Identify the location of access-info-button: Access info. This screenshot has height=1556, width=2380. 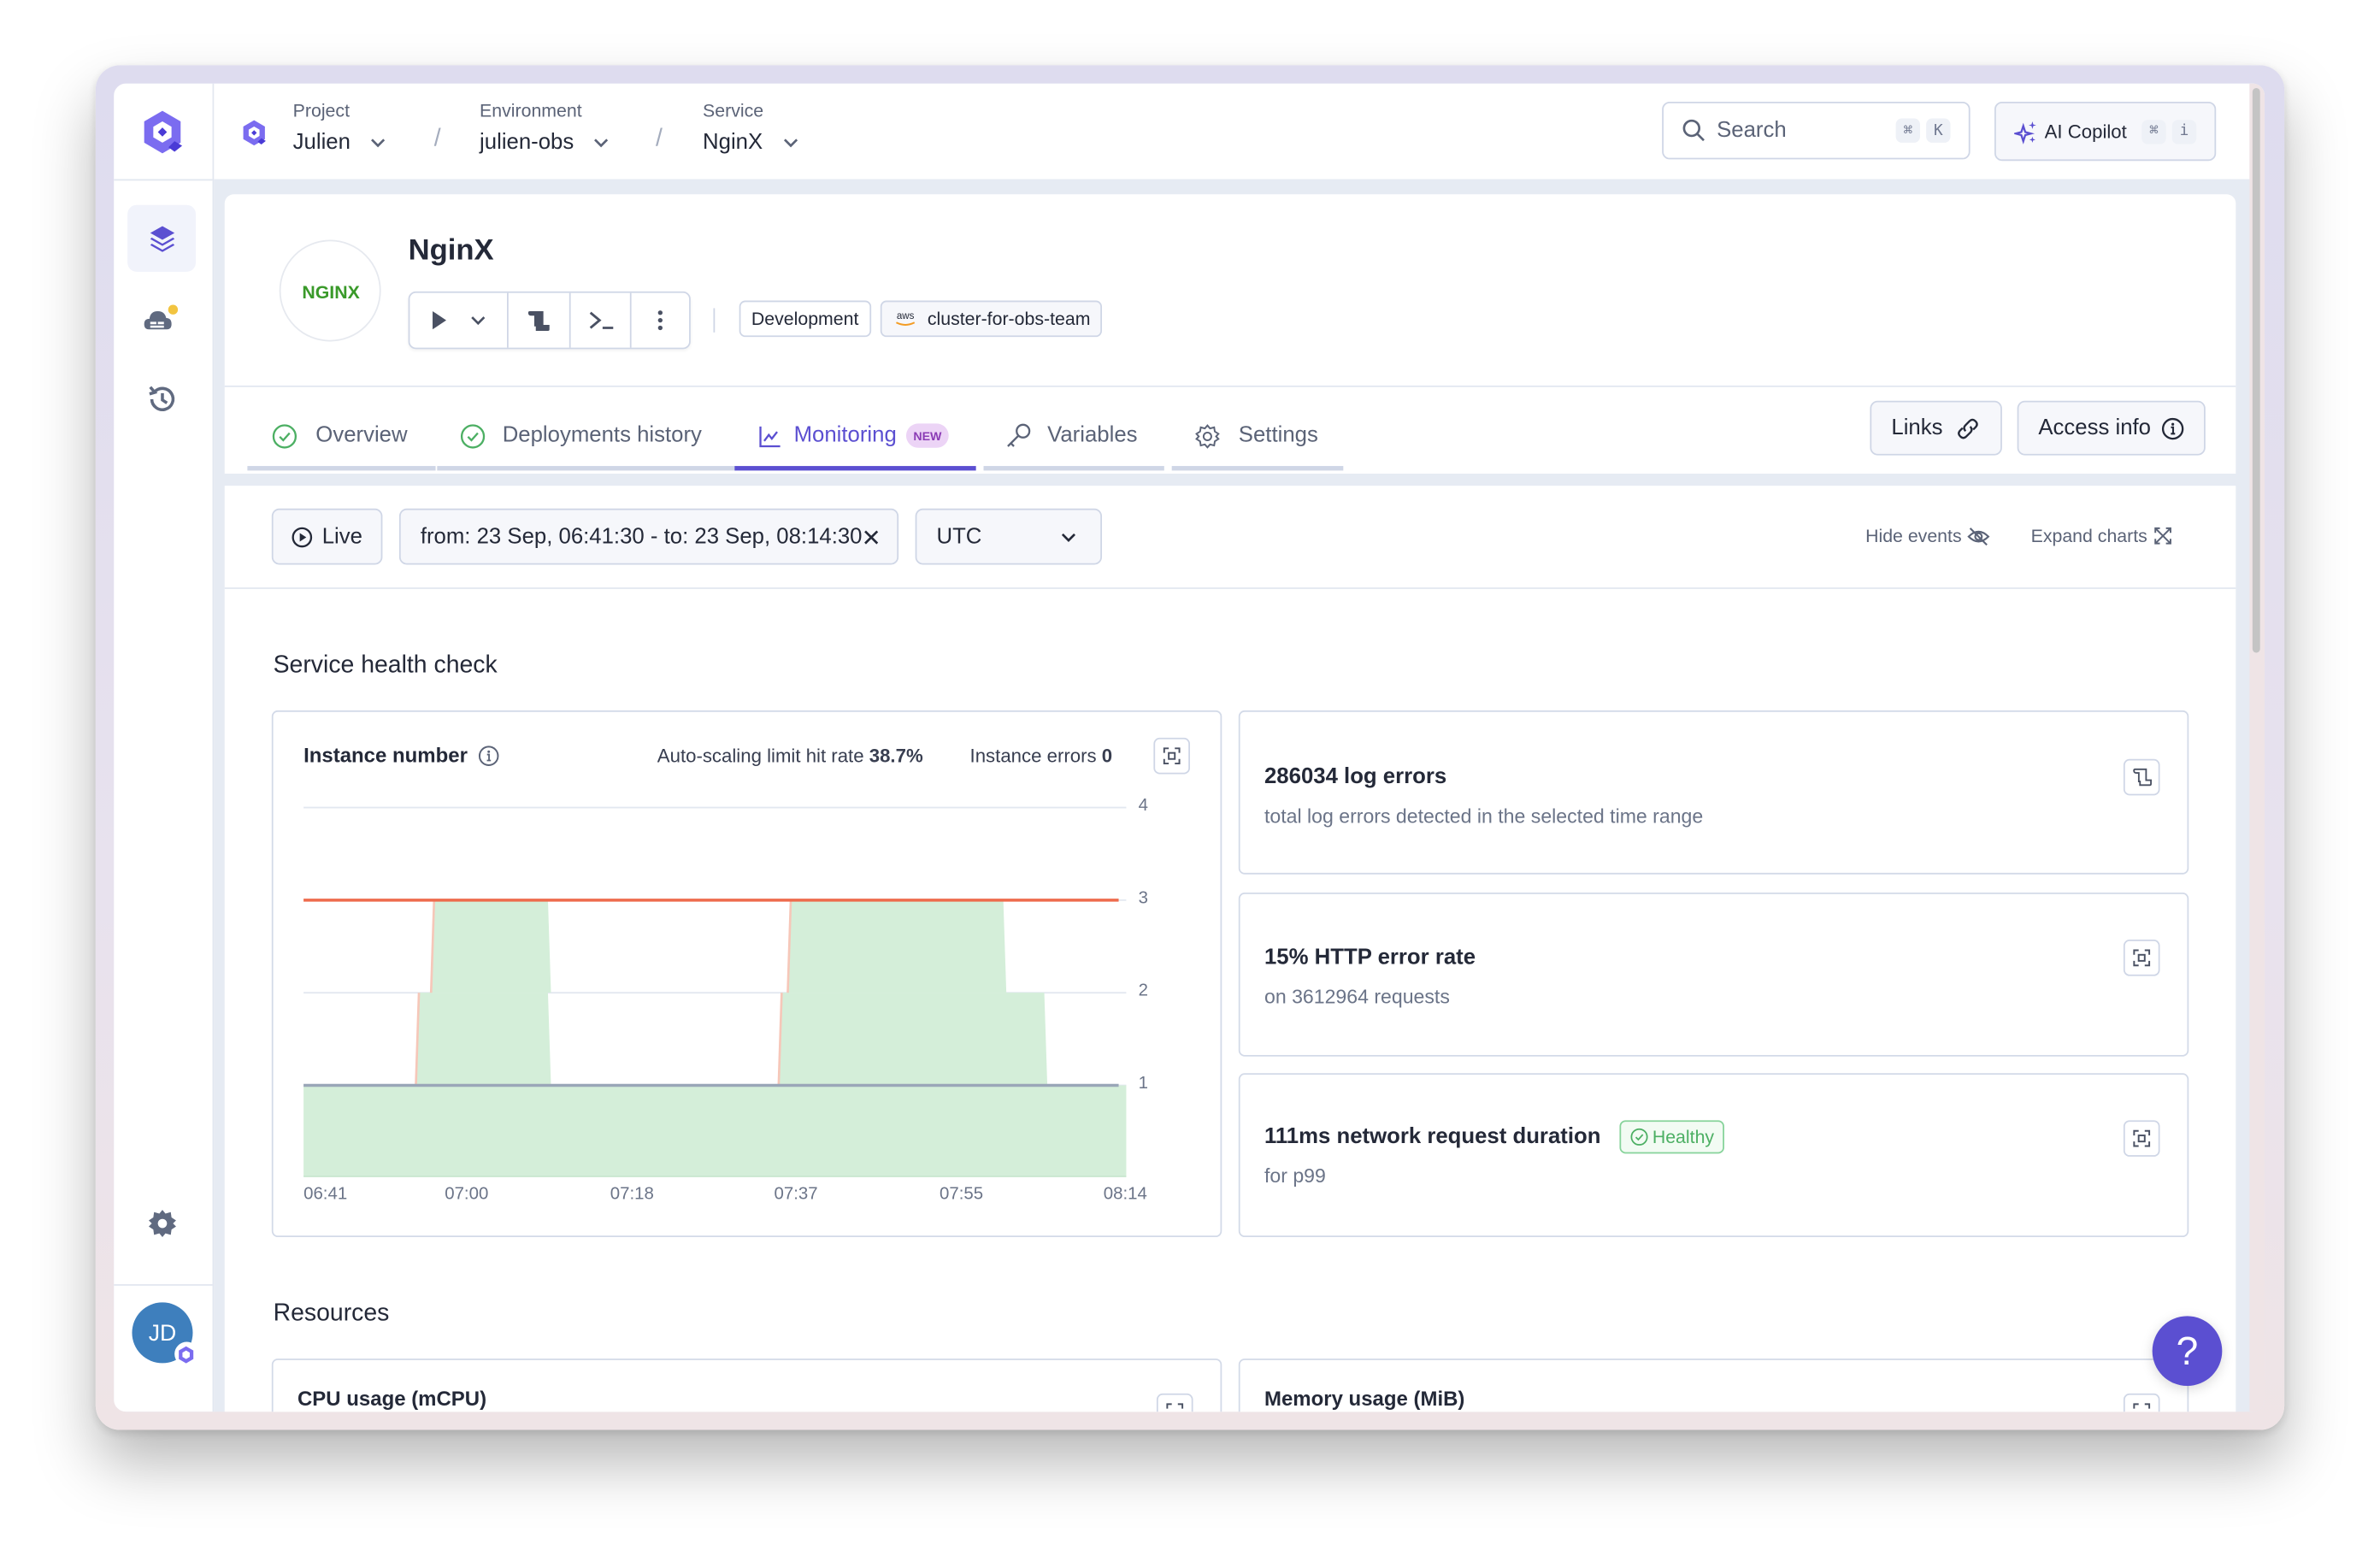
(2112, 428).